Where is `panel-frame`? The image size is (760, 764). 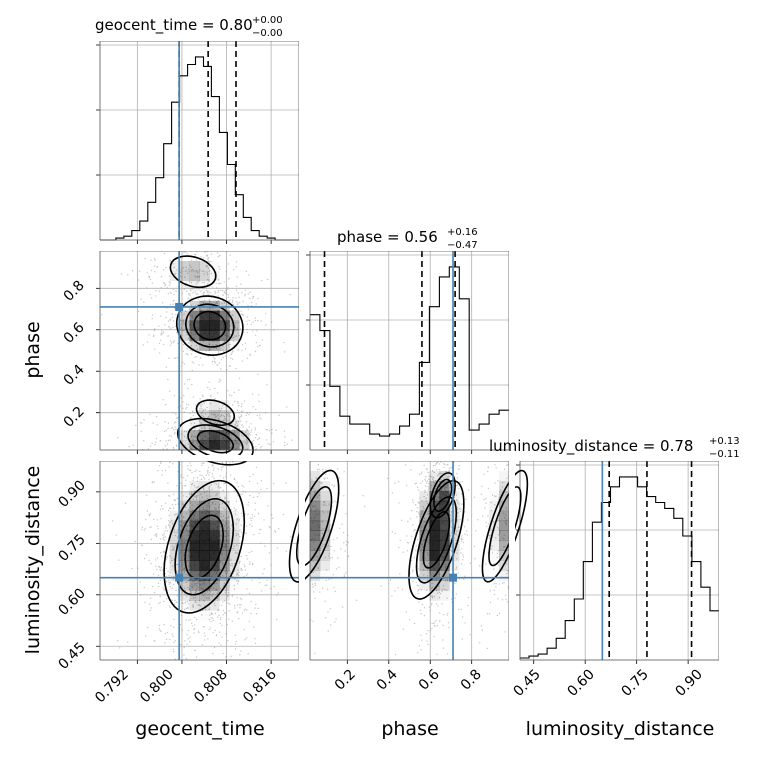
panel-frame is located at coordinates (619, 560).